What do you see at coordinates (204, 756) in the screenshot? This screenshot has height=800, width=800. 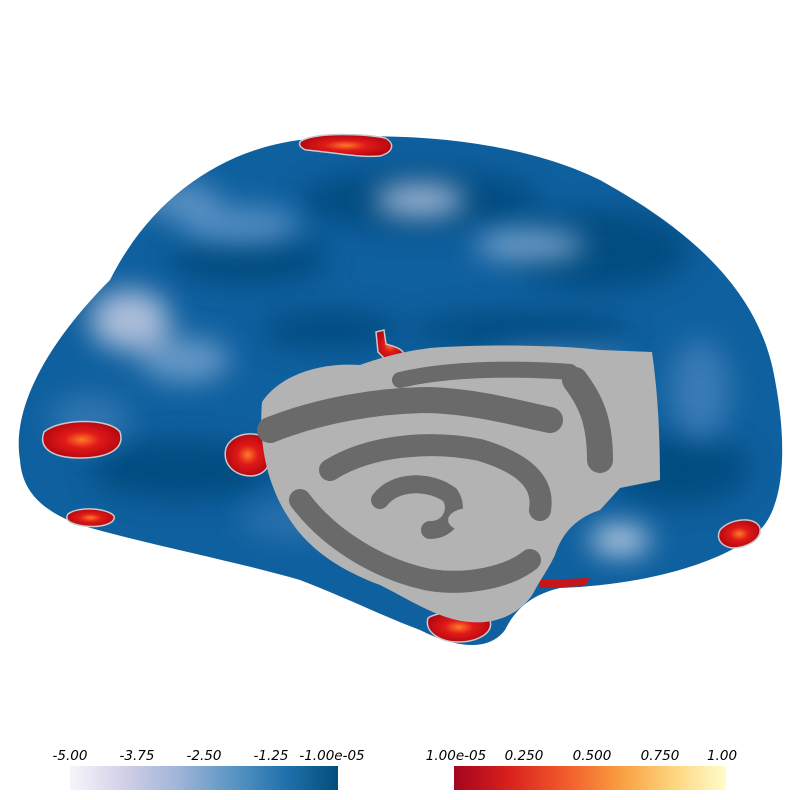 I see `tick-label: -2.50` at bounding box center [204, 756].